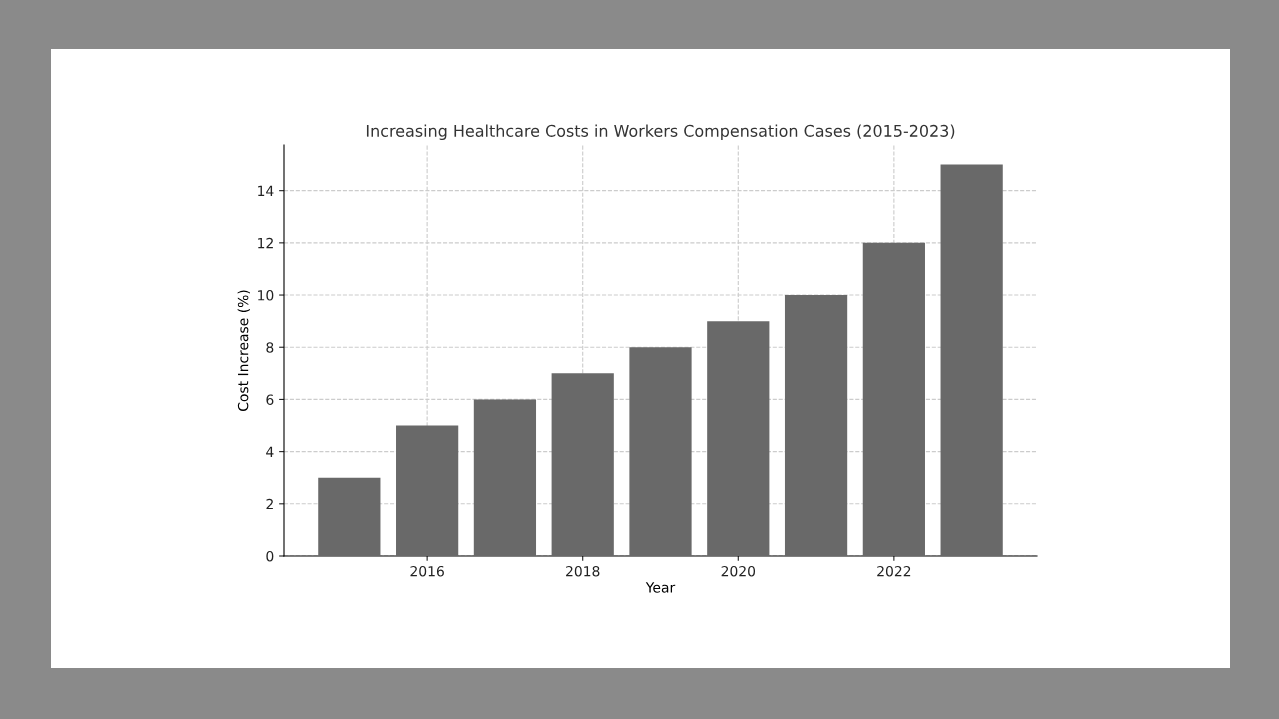 The width and height of the screenshot is (1279, 719). Describe the element at coordinates (660, 587) in the screenshot. I see `x-axis-title: Year` at that location.